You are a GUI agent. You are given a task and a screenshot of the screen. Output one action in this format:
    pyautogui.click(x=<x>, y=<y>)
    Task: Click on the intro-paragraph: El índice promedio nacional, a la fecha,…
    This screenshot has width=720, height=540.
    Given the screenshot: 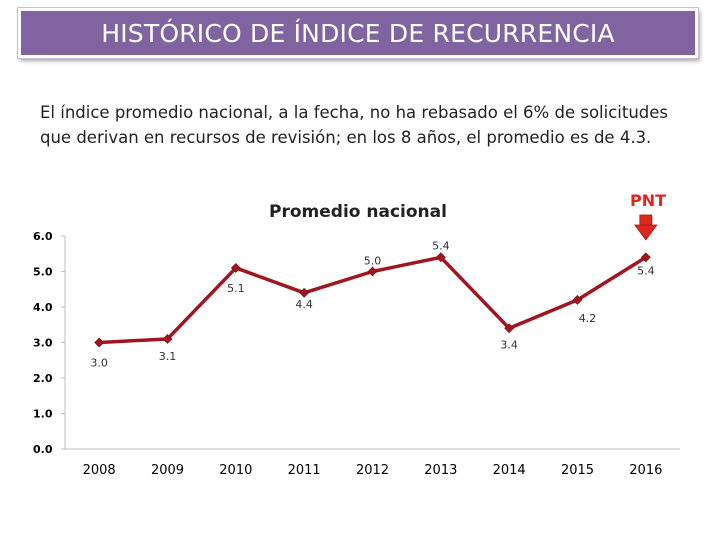 What is the action you would take?
    pyautogui.click(x=360, y=125)
    